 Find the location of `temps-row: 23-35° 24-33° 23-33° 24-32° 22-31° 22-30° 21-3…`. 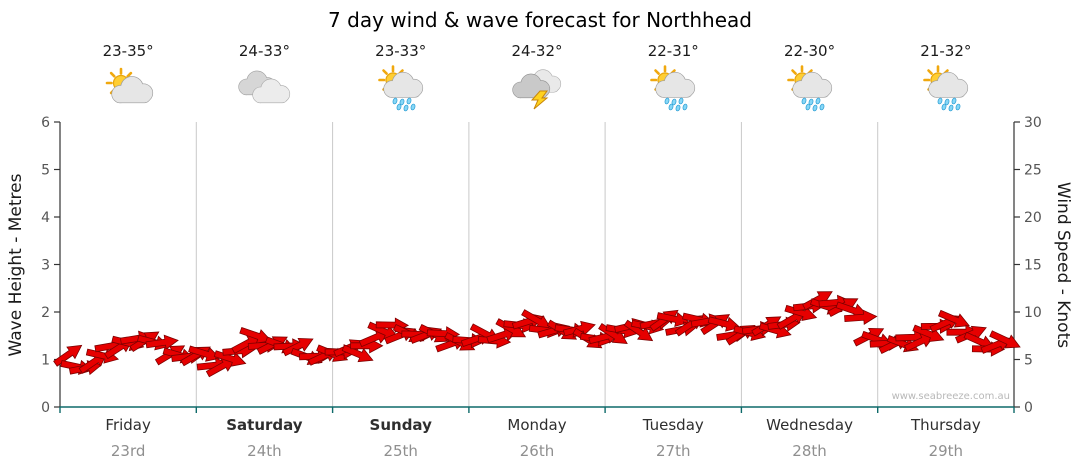

temps-row: 23-35° 24-33° 23-33° 24-32° 22-31° 22-30° 21-3… is located at coordinates (537, 51).